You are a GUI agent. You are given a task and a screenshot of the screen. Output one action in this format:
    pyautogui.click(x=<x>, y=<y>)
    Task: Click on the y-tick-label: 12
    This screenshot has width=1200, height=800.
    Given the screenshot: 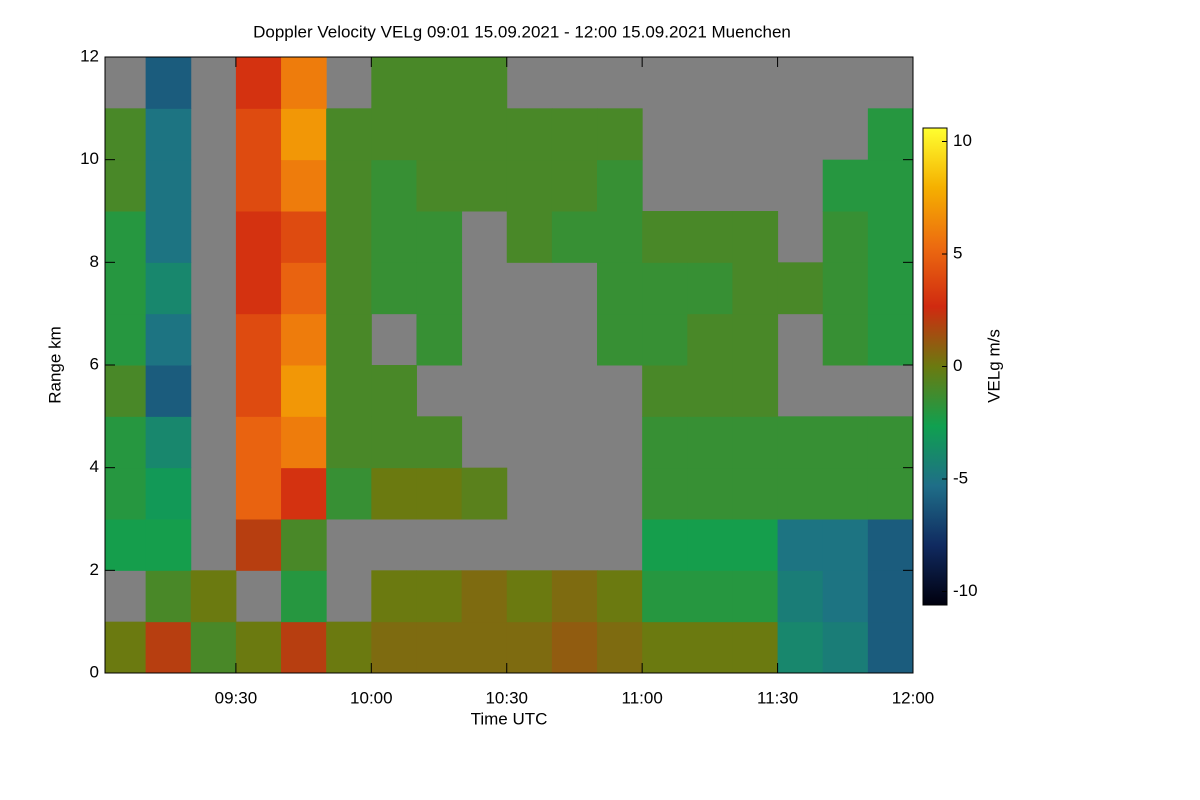 What is the action you would take?
    pyautogui.click(x=89, y=55)
    